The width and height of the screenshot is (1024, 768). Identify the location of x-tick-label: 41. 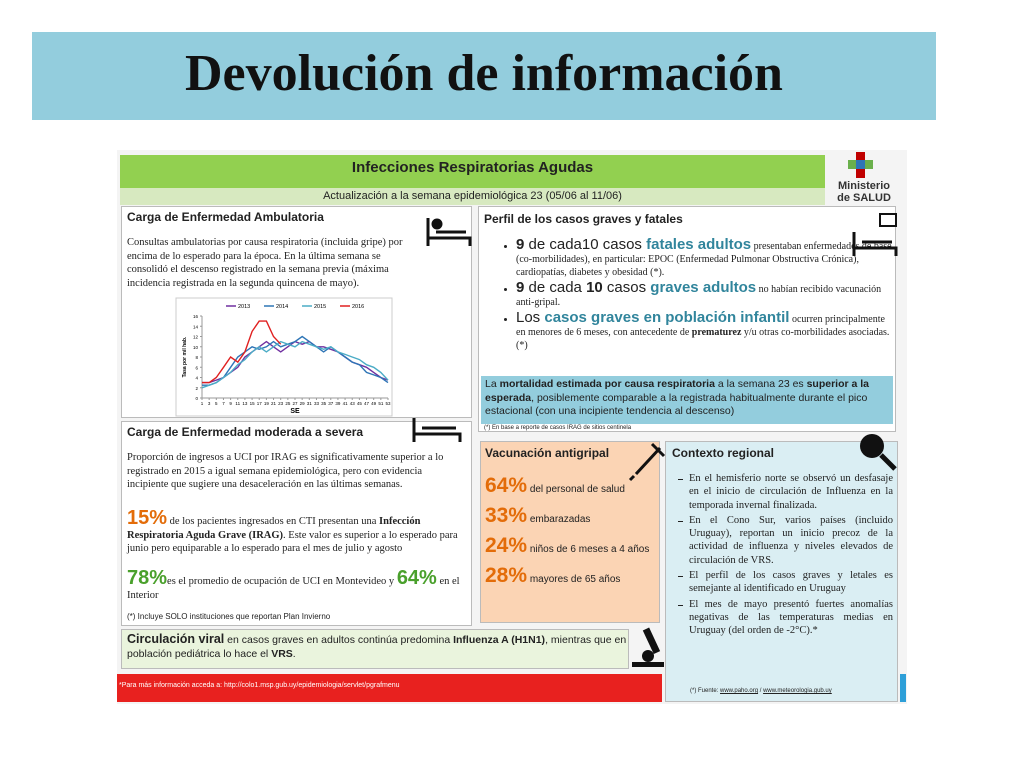
(346, 403).